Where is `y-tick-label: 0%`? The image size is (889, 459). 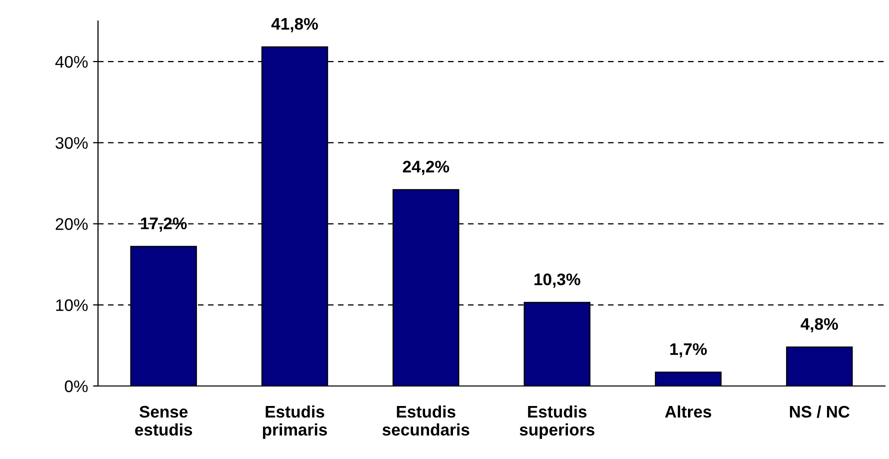
y-tick-label: 0% is located at coordinates (76, 386).